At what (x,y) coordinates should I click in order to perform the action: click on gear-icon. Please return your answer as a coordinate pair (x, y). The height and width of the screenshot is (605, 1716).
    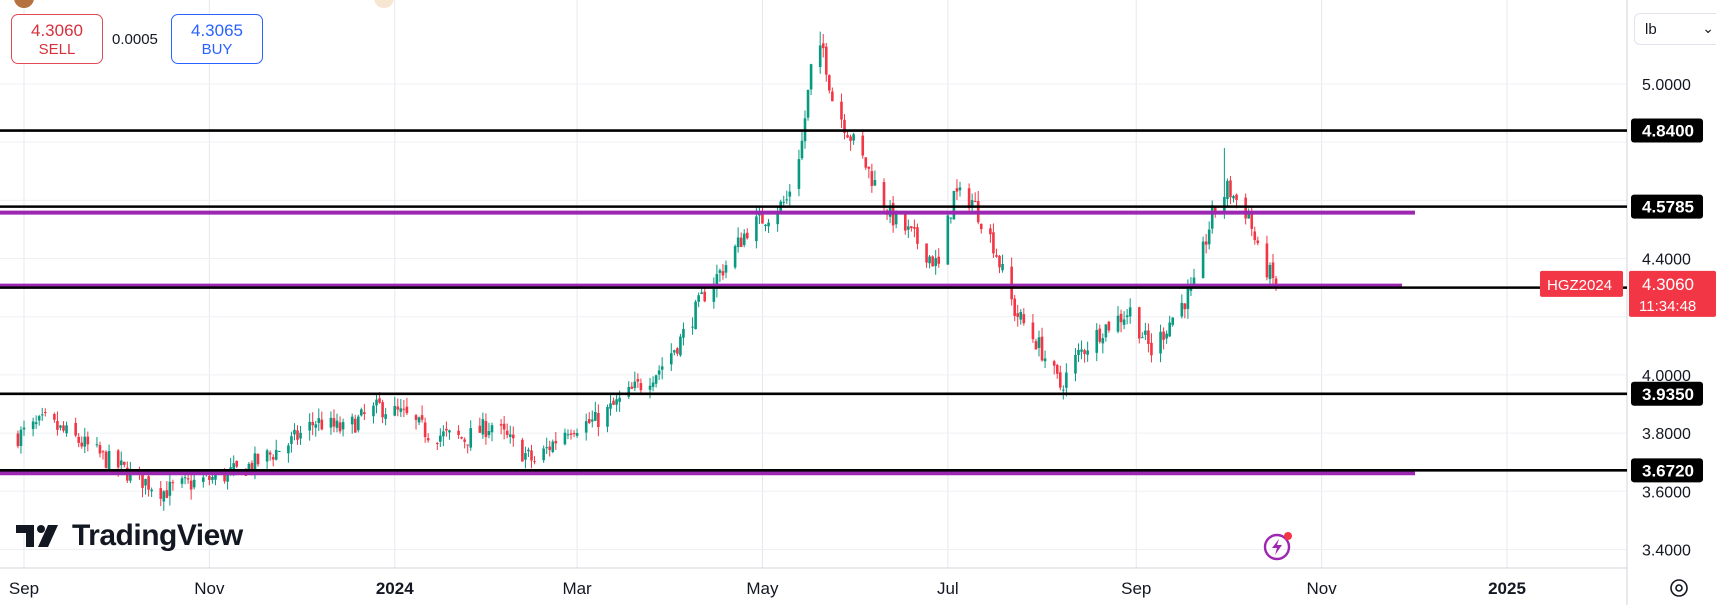
    Looking at the image, I should click on (1679, 588).